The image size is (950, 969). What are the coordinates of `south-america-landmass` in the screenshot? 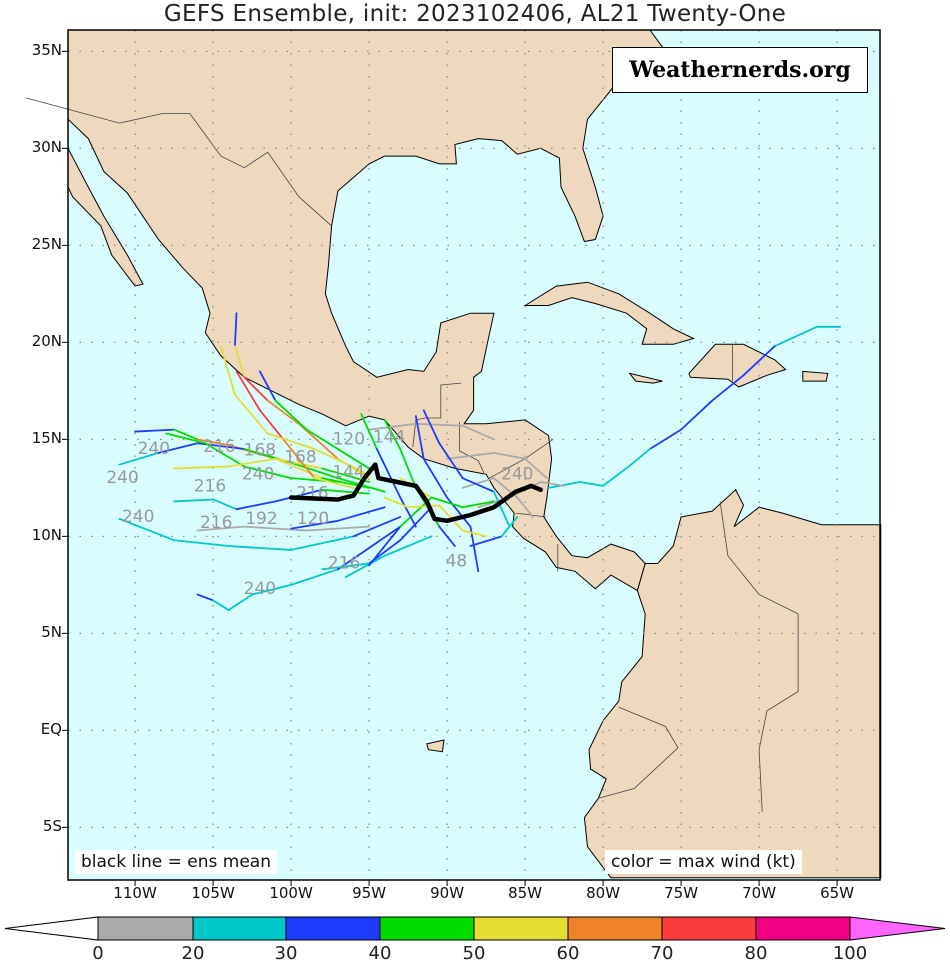 It's located at (732, 683).